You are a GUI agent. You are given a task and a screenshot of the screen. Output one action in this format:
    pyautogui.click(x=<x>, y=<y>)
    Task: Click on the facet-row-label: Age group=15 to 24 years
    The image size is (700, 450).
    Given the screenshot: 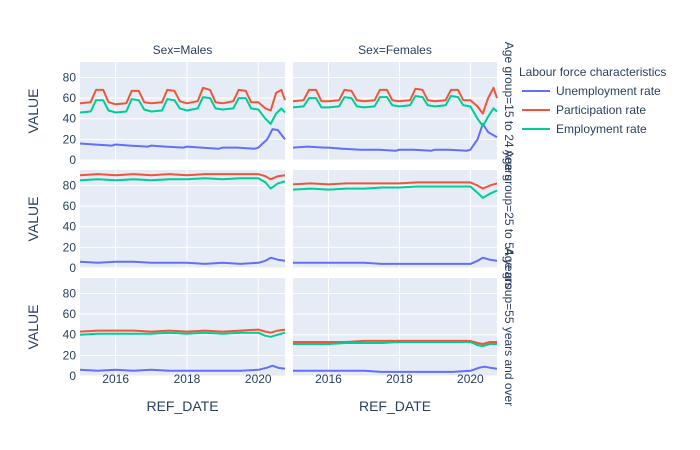 What is the action you would take?
    pyautogui.click(x=509, y=111)
    